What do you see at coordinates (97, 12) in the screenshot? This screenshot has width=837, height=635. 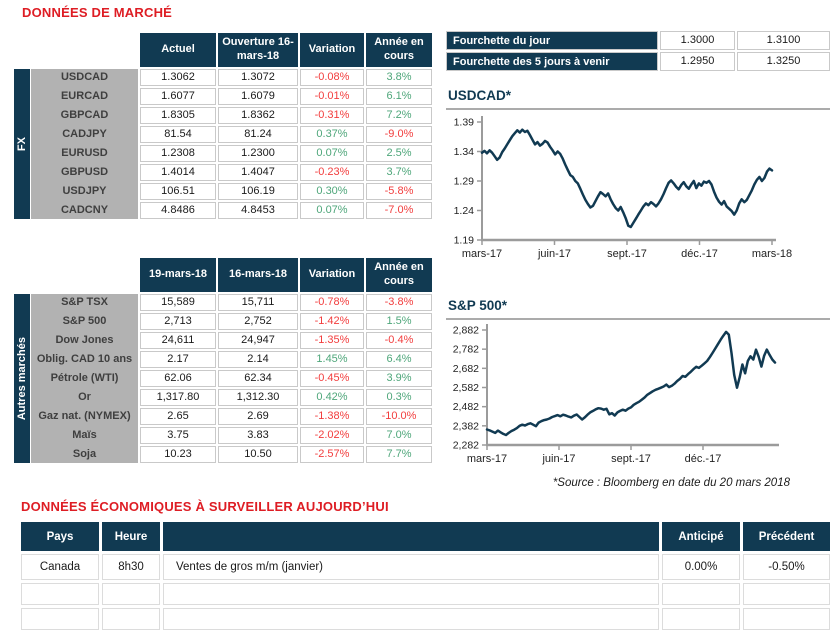 I see `section-title-market-data: DONNÉES DE MARCHÉ` at bounding box center [97, 12].